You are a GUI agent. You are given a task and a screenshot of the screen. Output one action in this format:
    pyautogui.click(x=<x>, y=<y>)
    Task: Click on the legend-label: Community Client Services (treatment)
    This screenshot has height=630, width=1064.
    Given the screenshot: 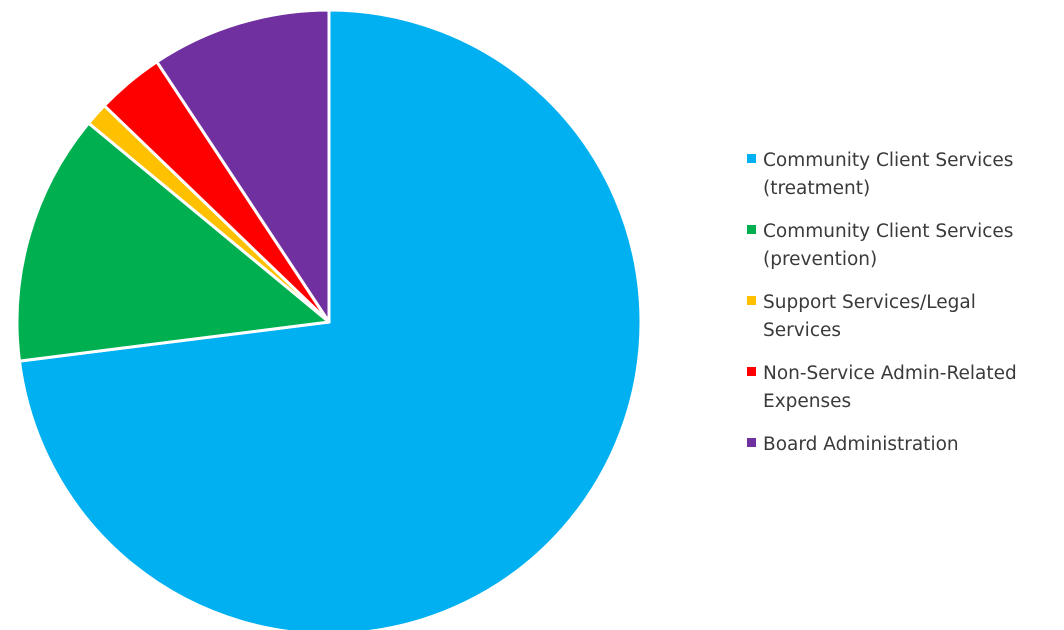 What is the action you would take?
    pyautogui.click(x=888, y=174)
    